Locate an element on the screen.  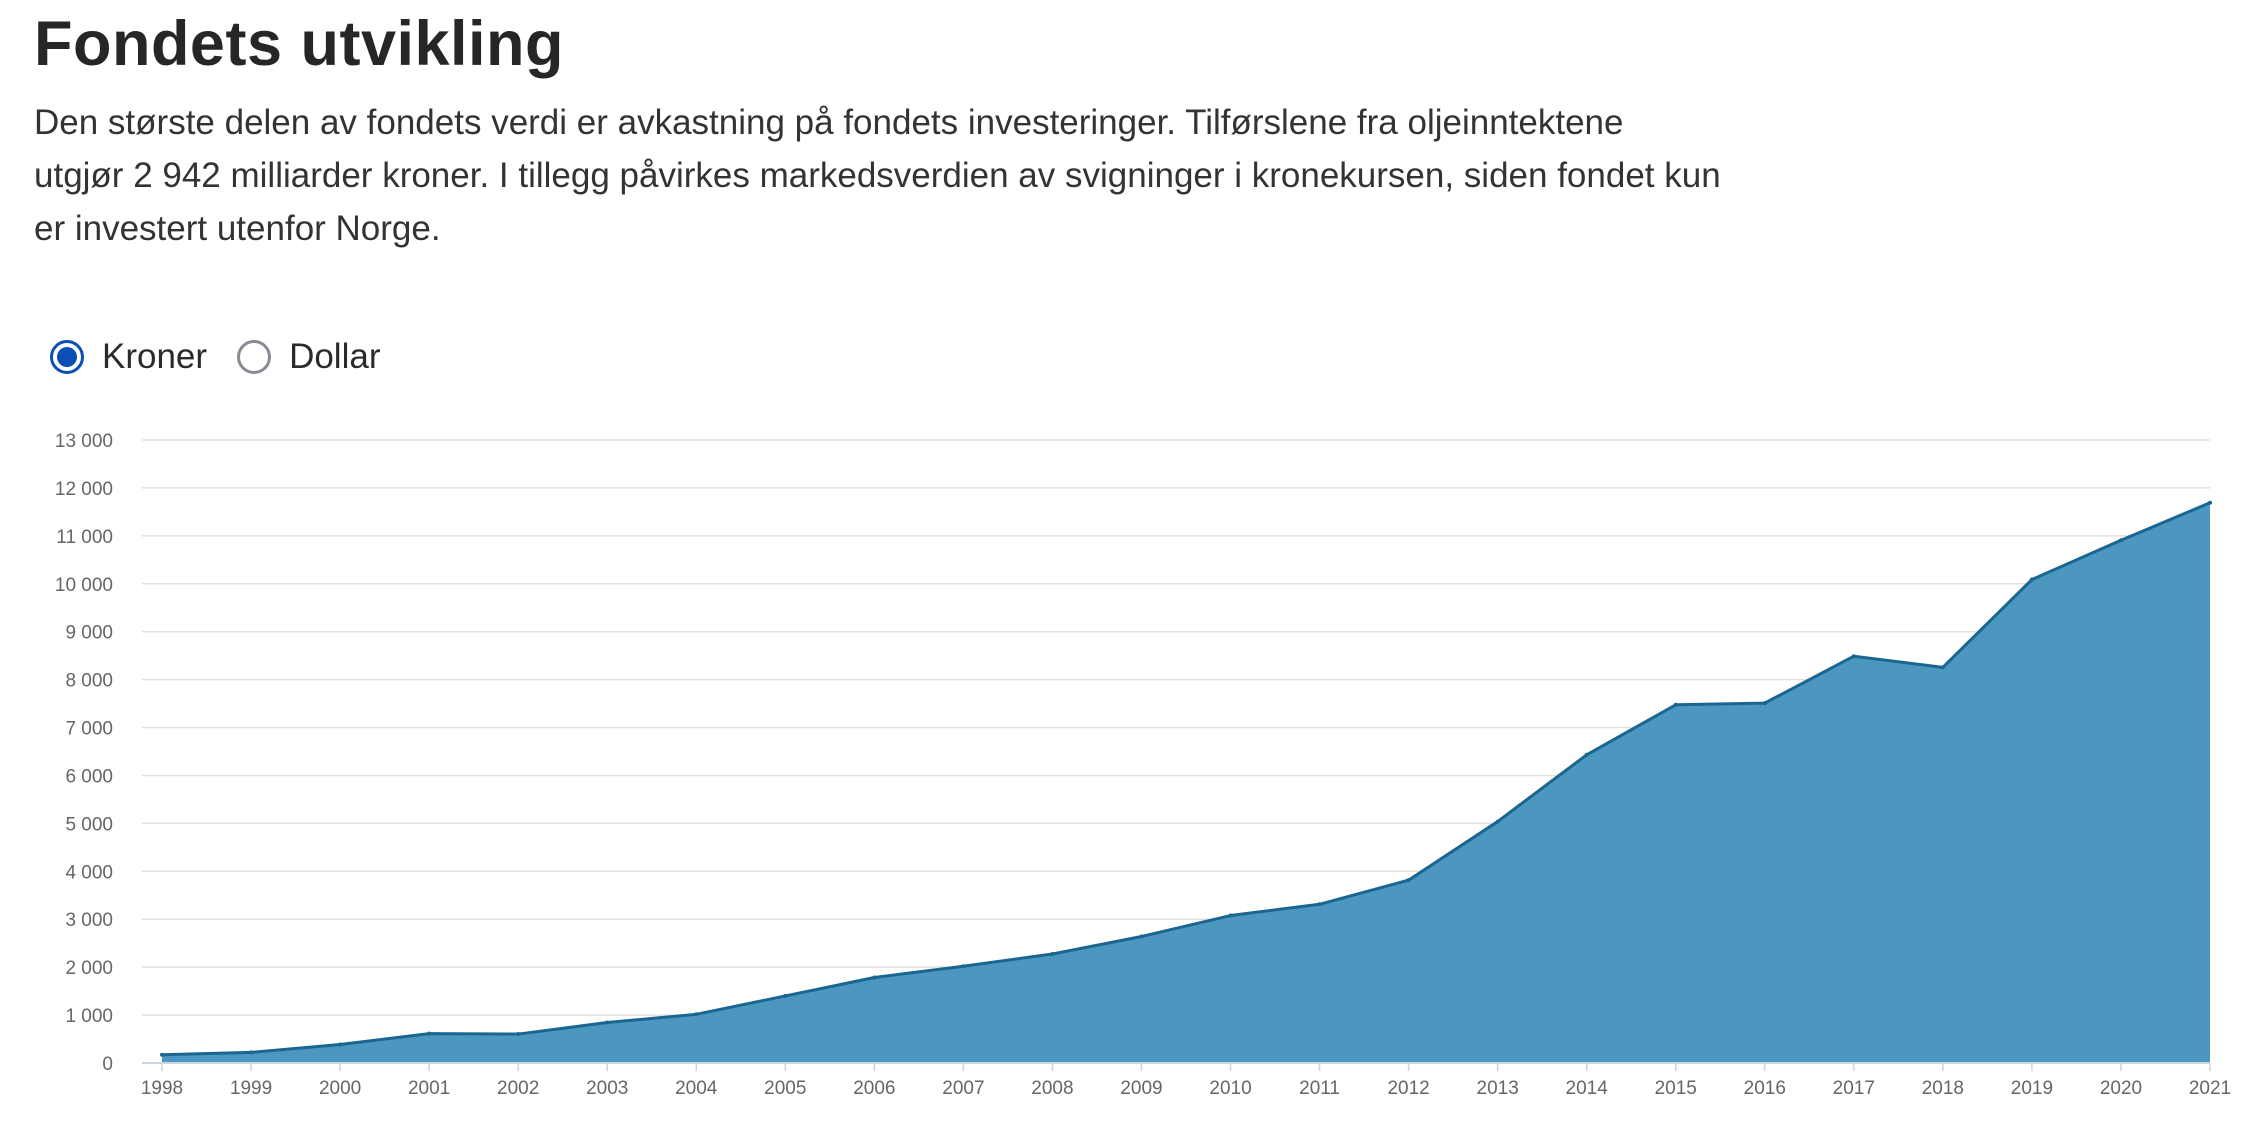
y-tick-label: 4 000 is located at coordinates (89, 872).